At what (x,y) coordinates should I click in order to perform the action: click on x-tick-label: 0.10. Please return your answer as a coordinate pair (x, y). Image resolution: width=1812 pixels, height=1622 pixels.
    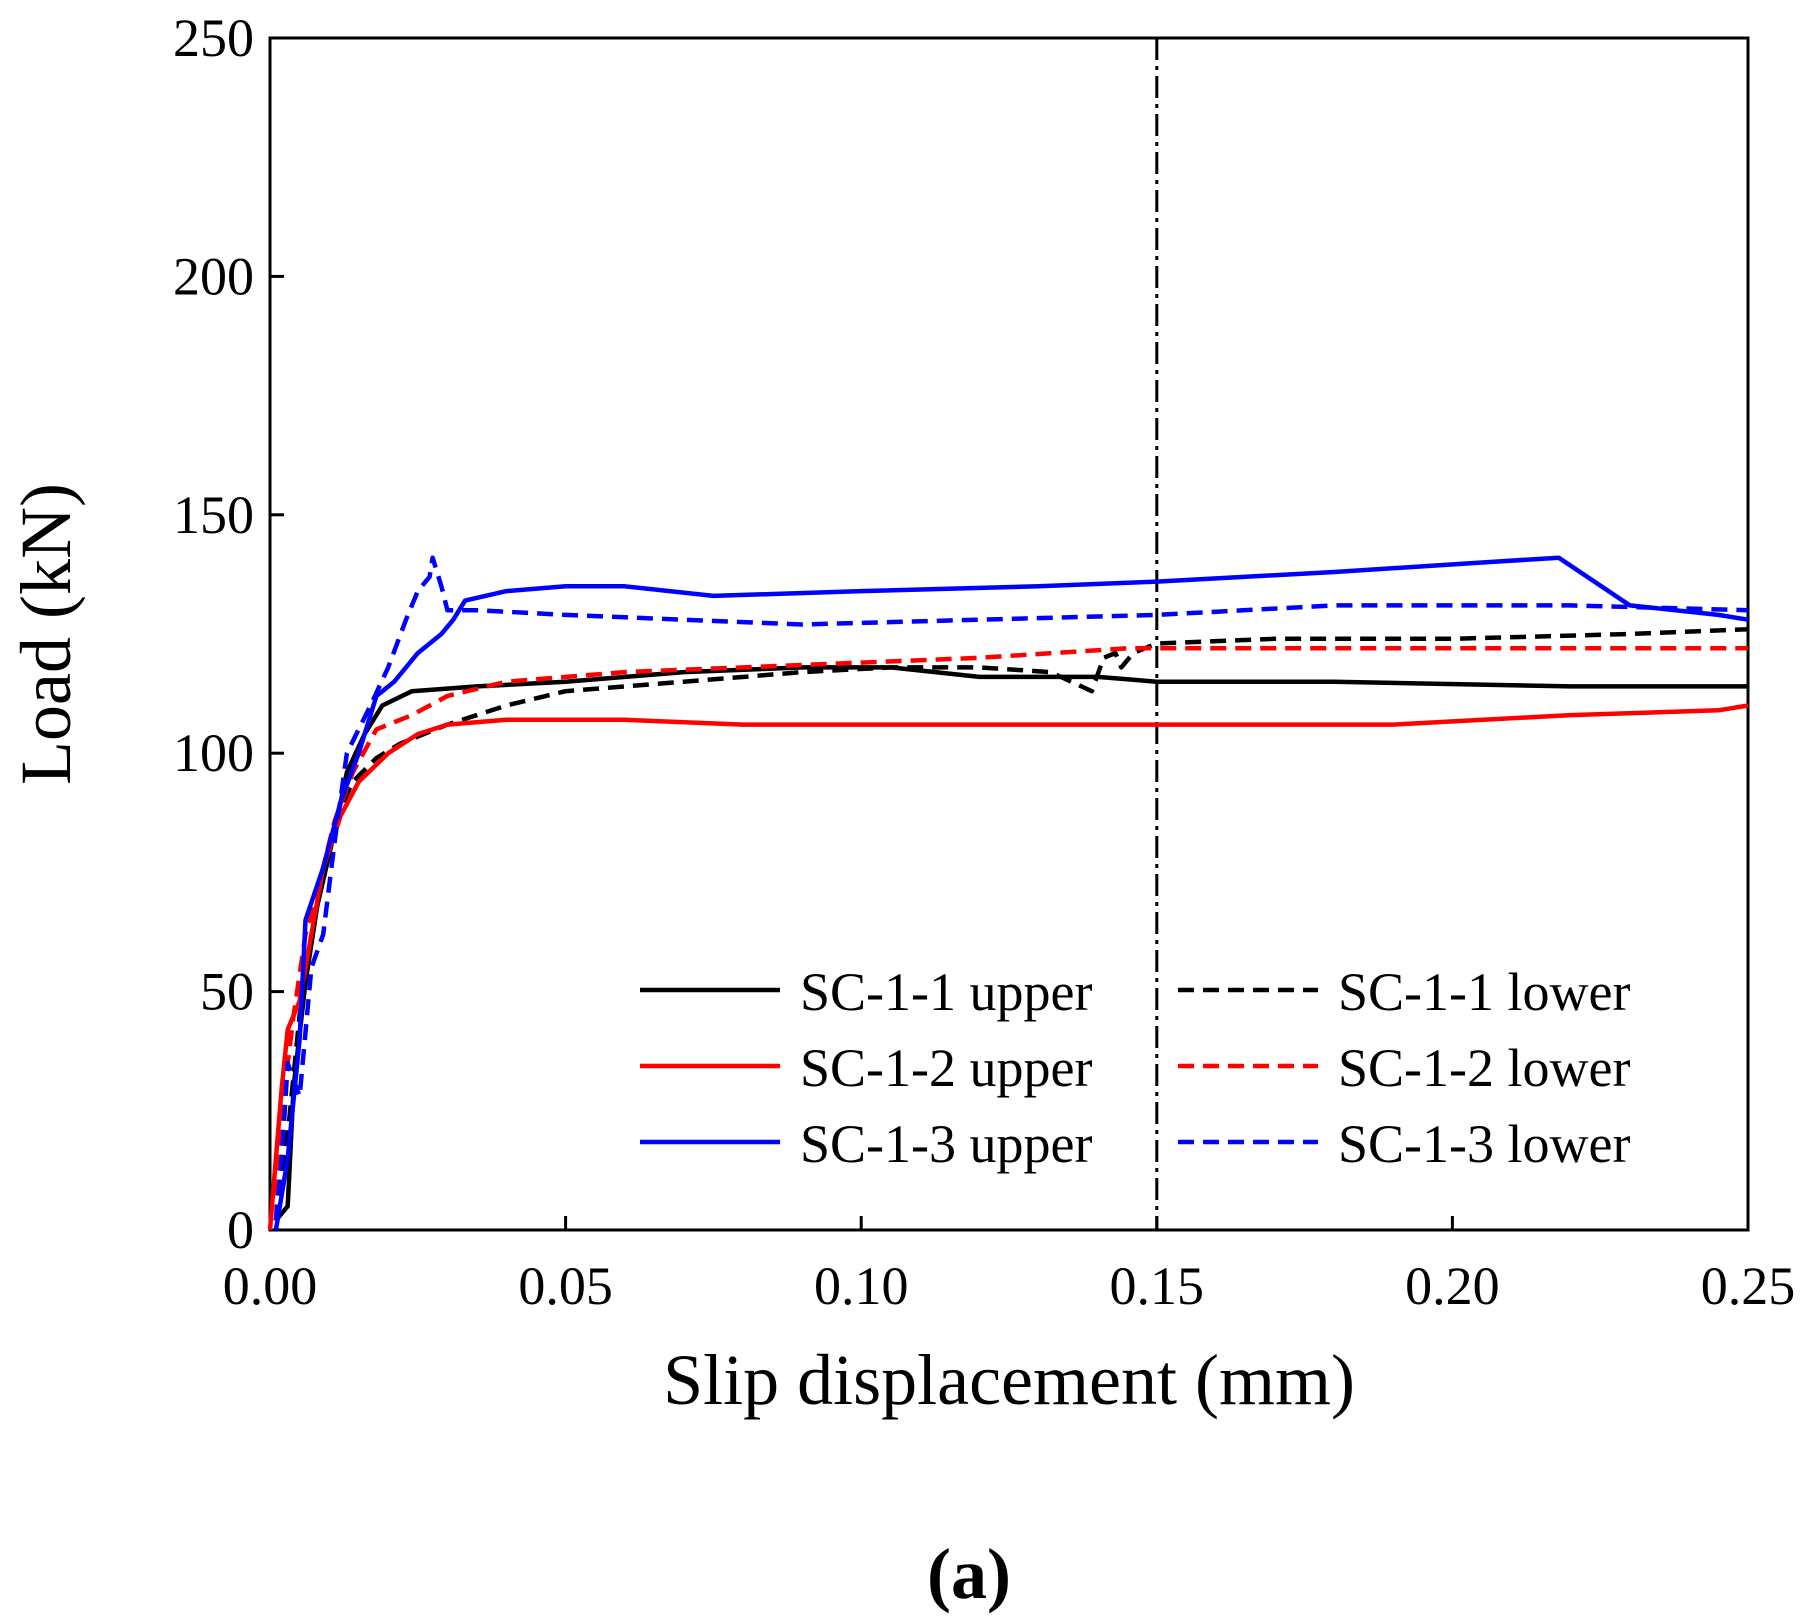
    Looking at the image, I should click on (861, 1286).